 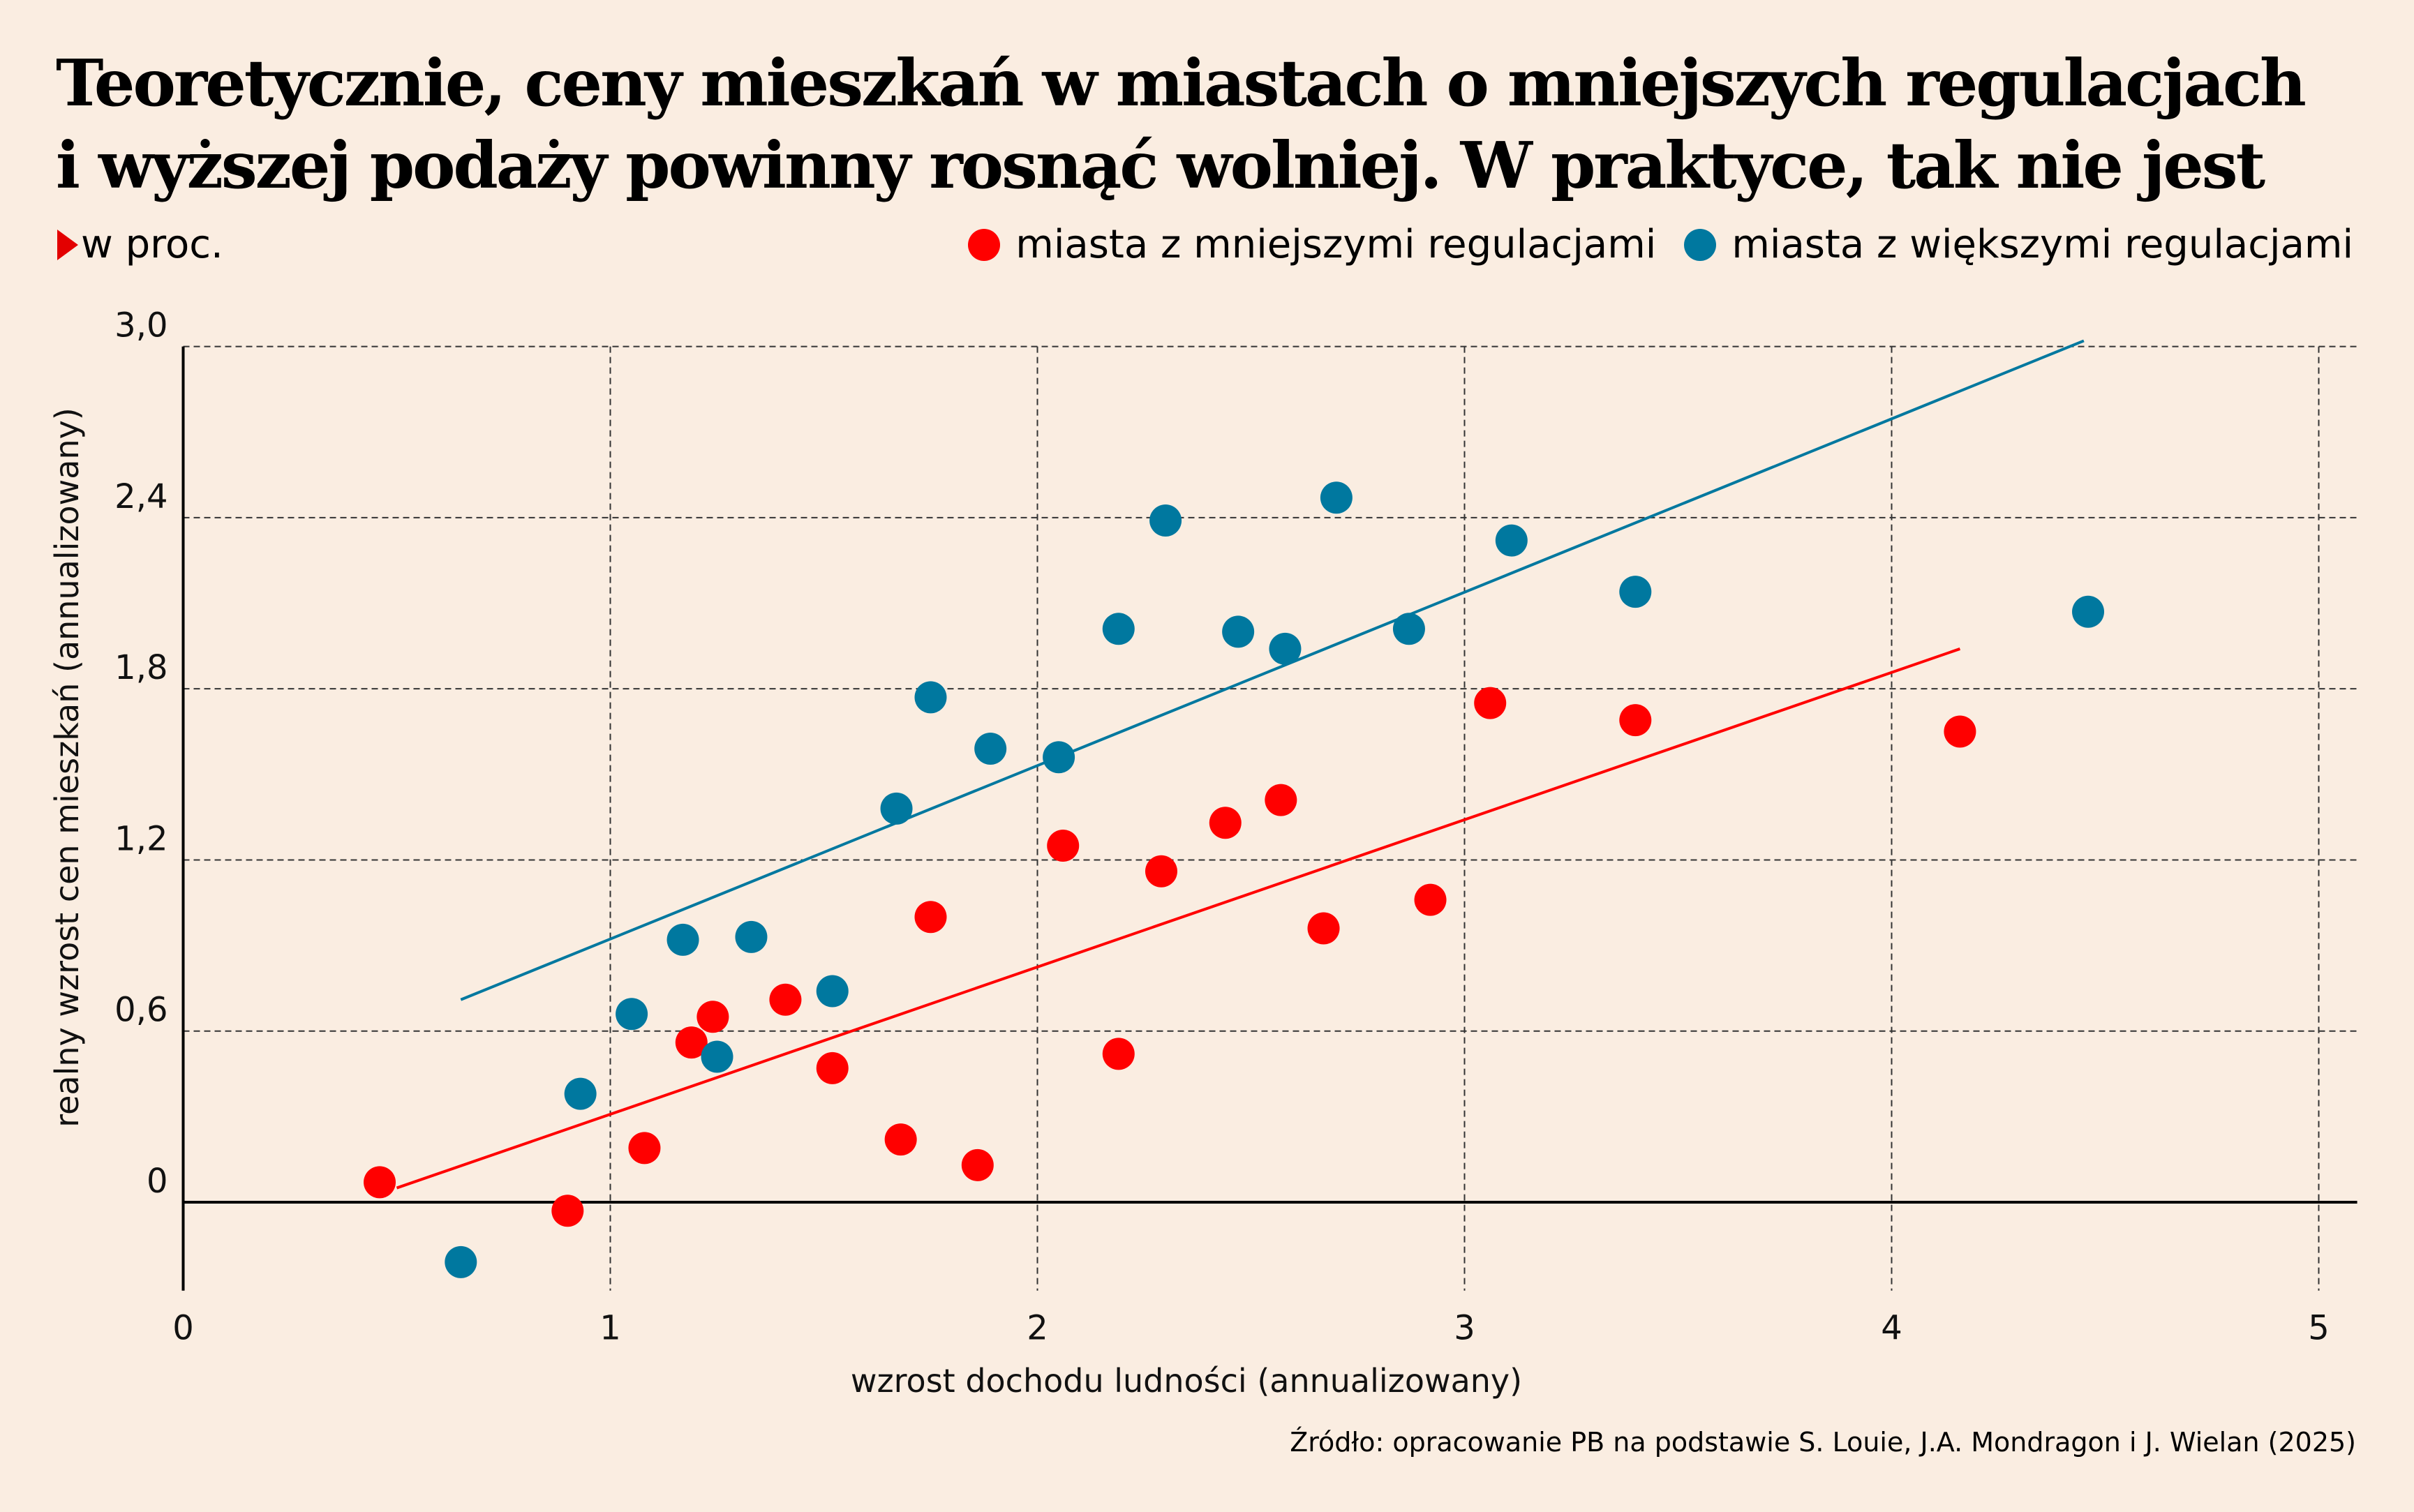 I want to click on y-tick-label: 3,0, so click(x=140, y=325).